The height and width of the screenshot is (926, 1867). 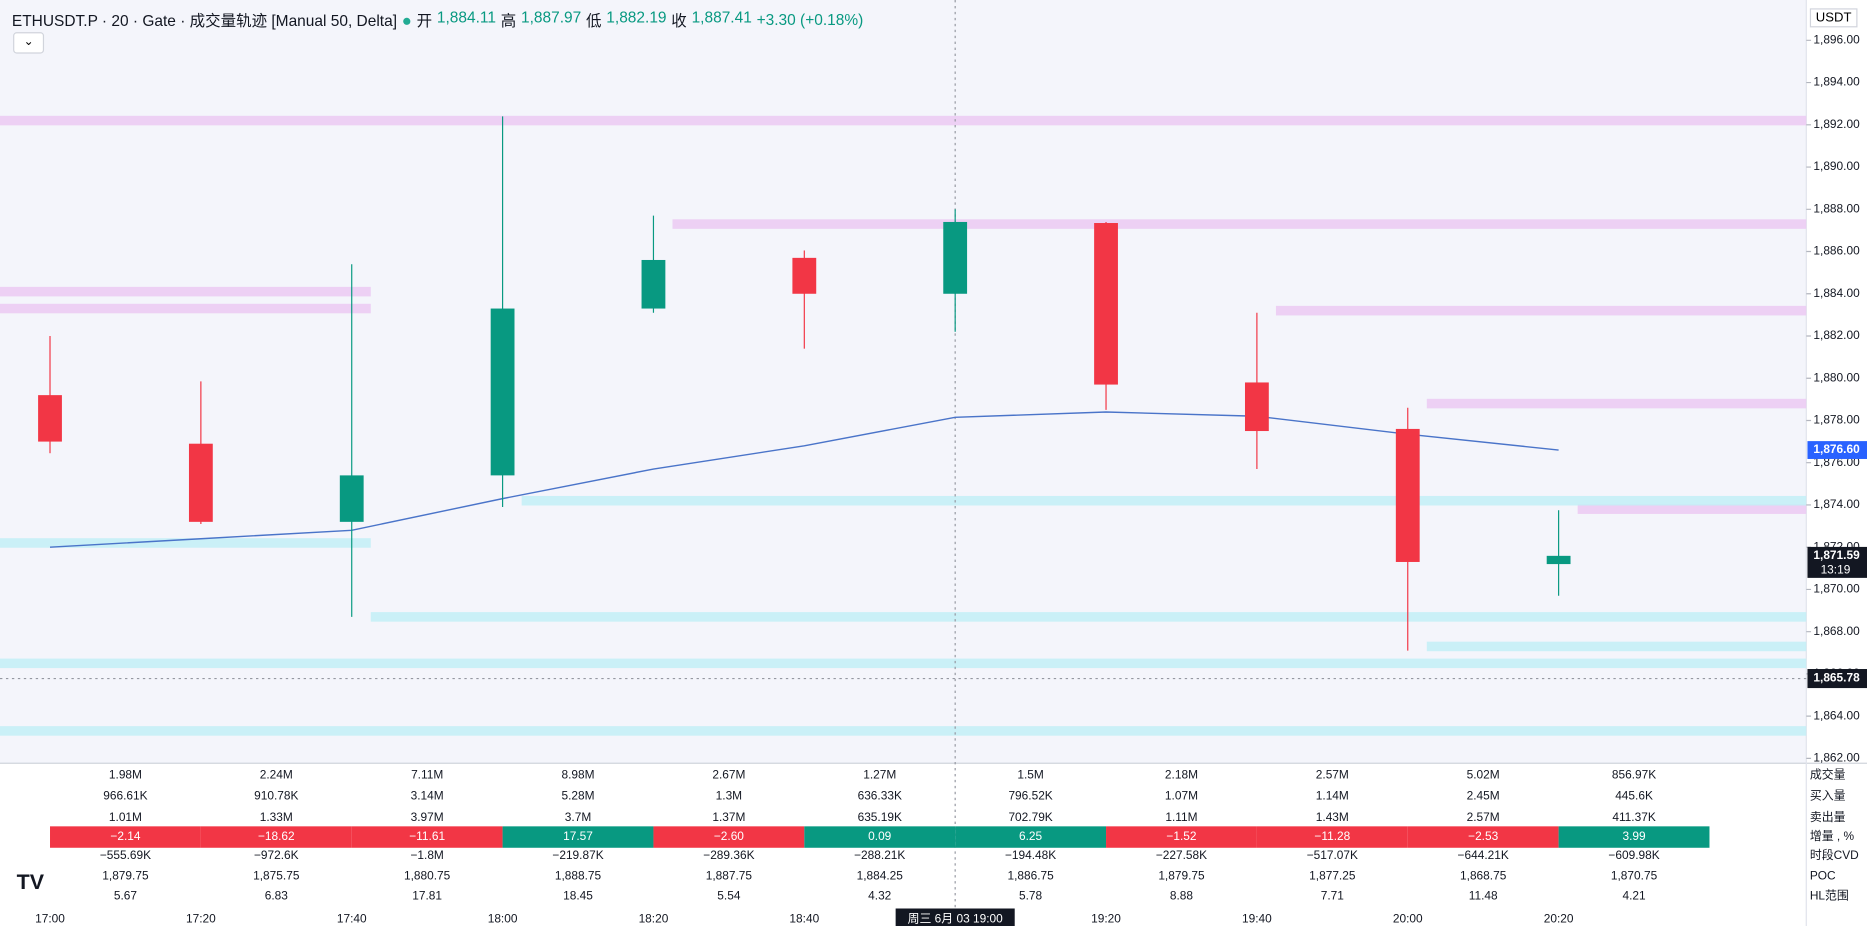 I want to click on ohlc-key: 收, so click(x=679, y=20).